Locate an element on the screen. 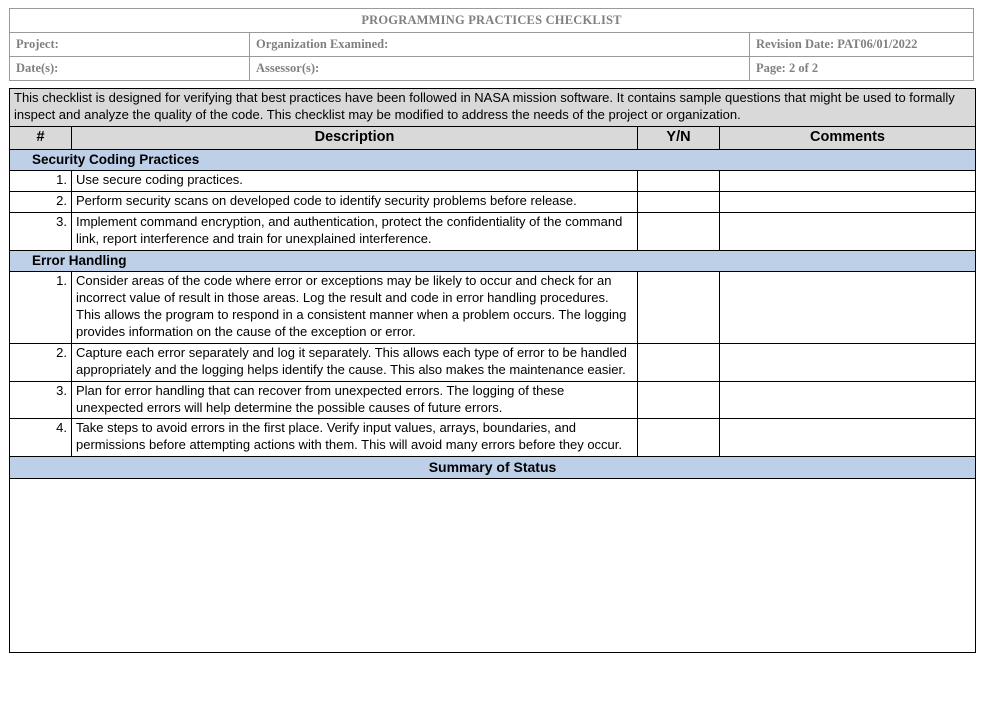 This screenshot has width=983, height=701. column-header-row: # Description Y/N Comments is located at coordinates (493, 137).